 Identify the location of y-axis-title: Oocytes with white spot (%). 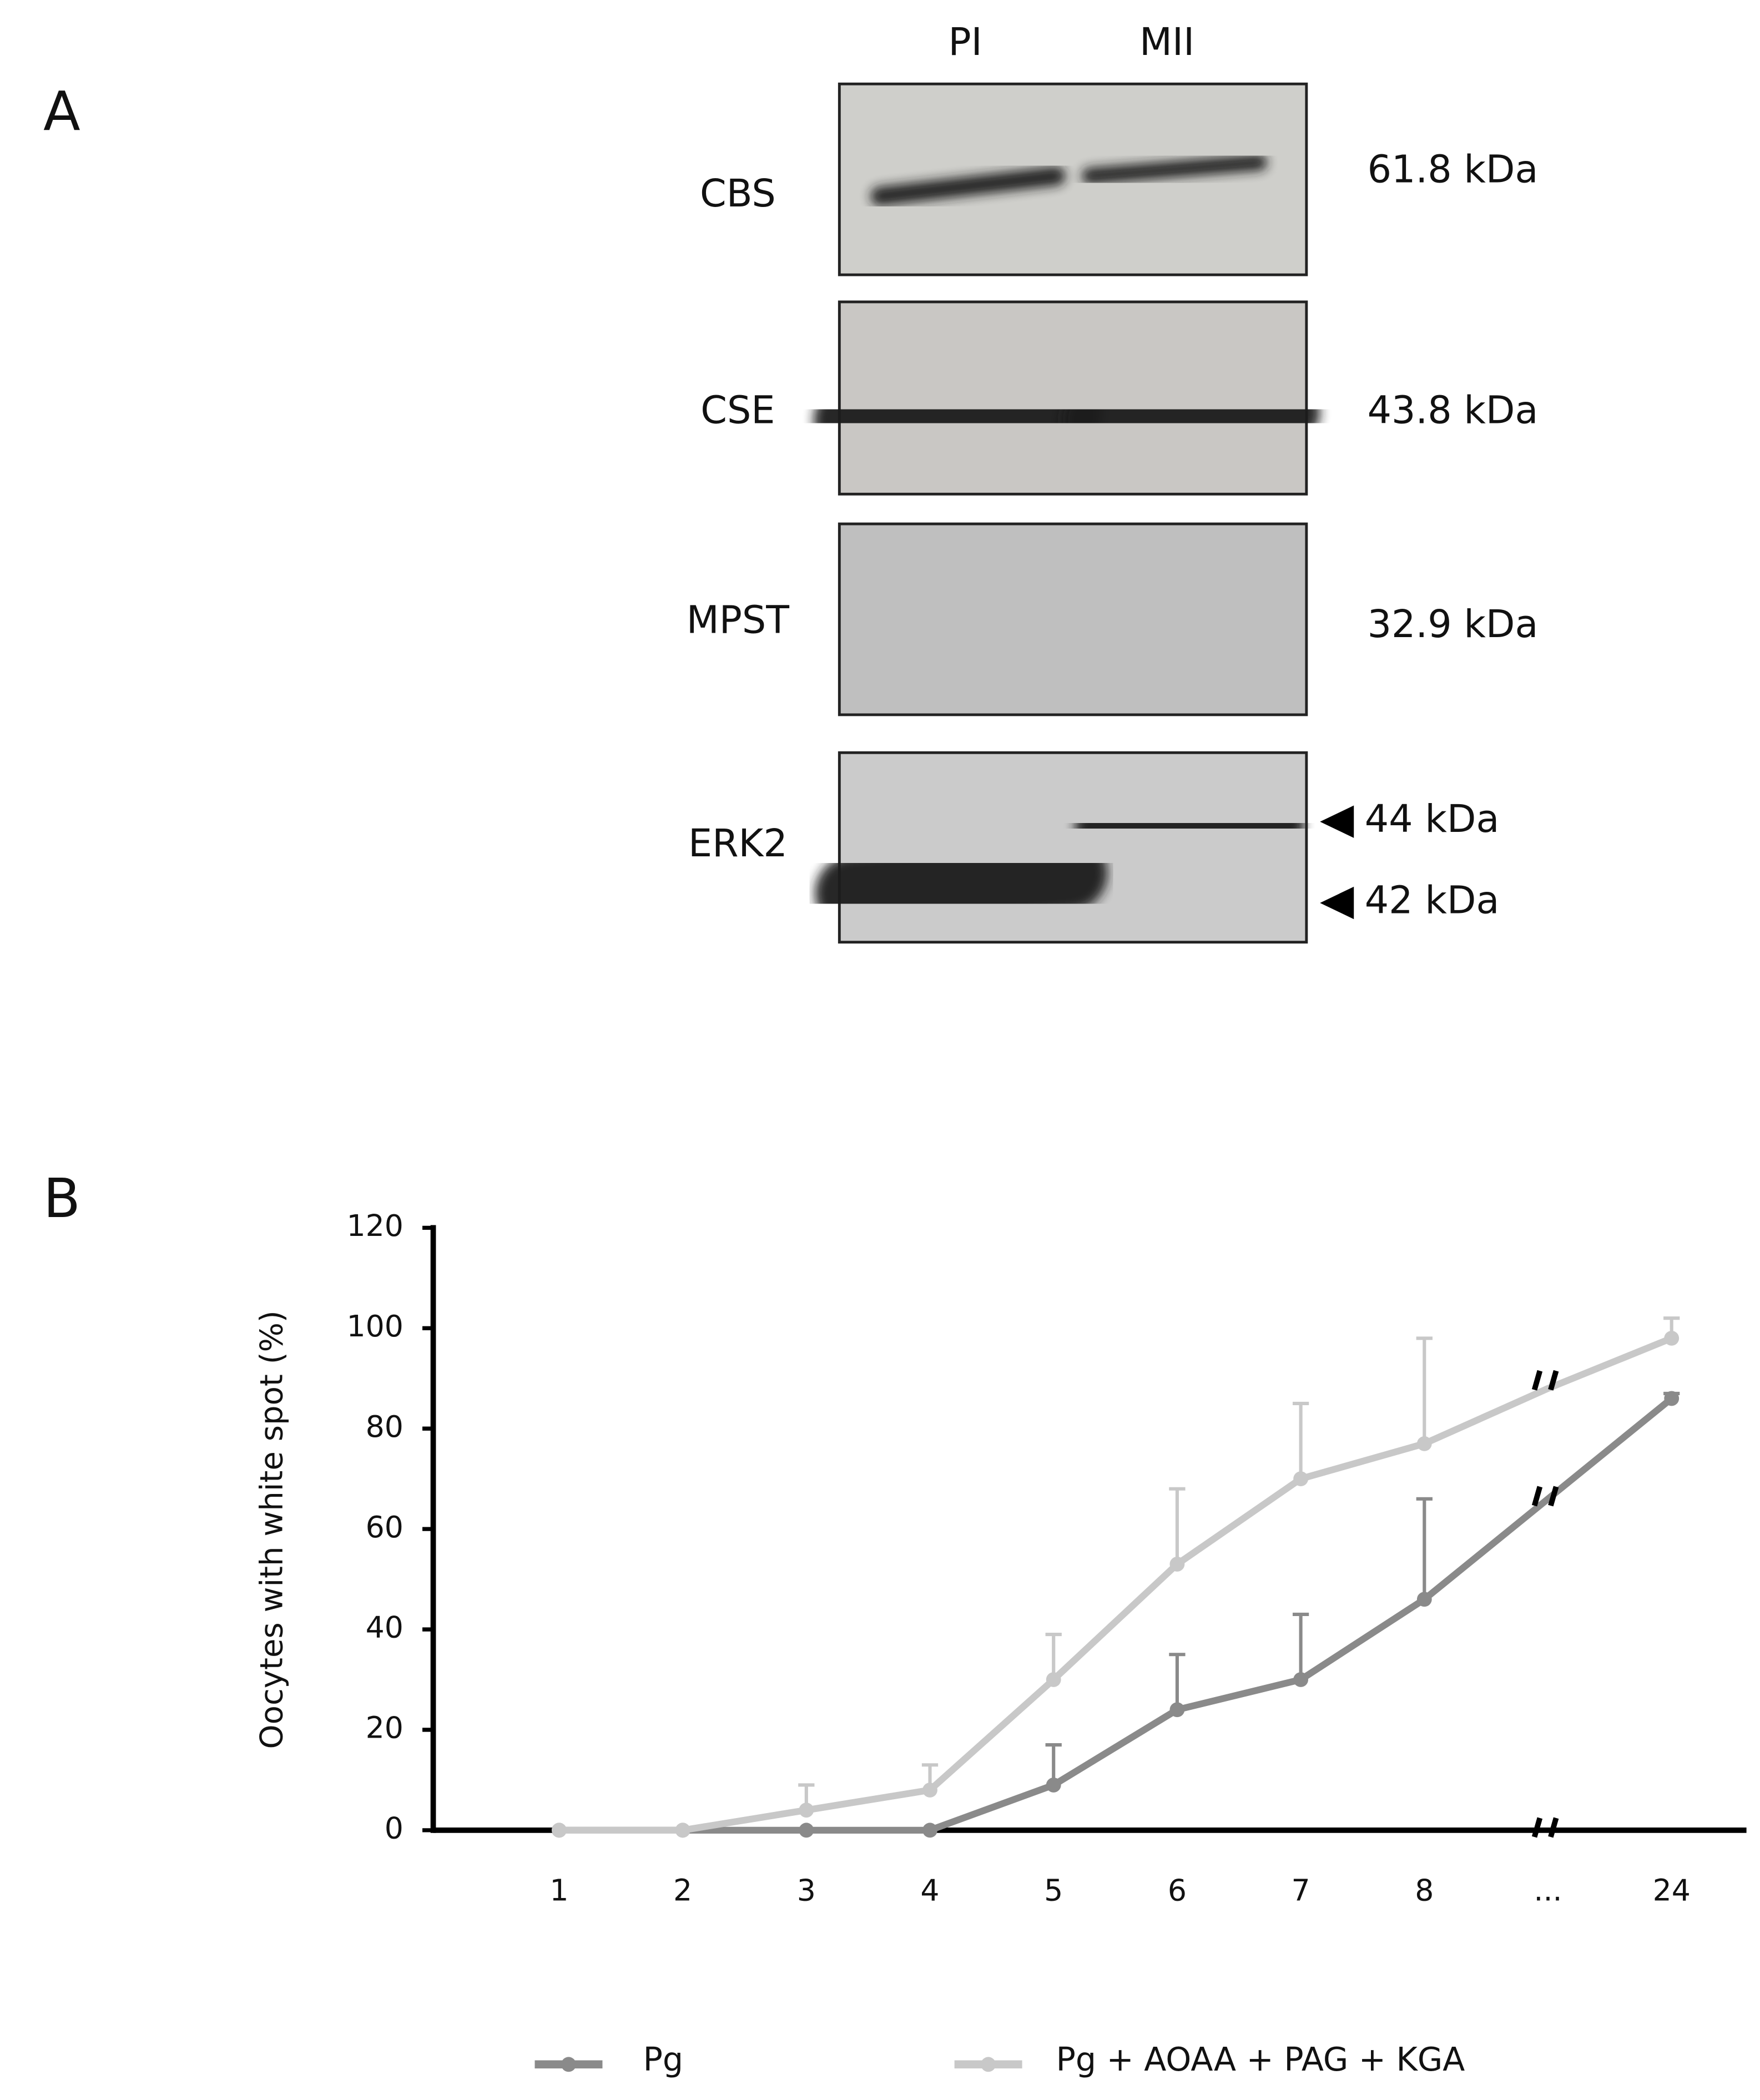
(272, 1529).